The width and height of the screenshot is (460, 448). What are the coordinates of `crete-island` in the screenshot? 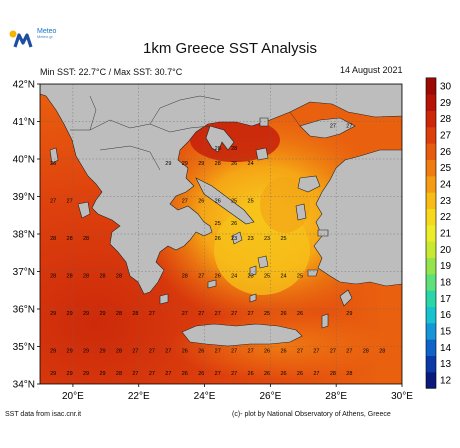 It's located at (242, 335).